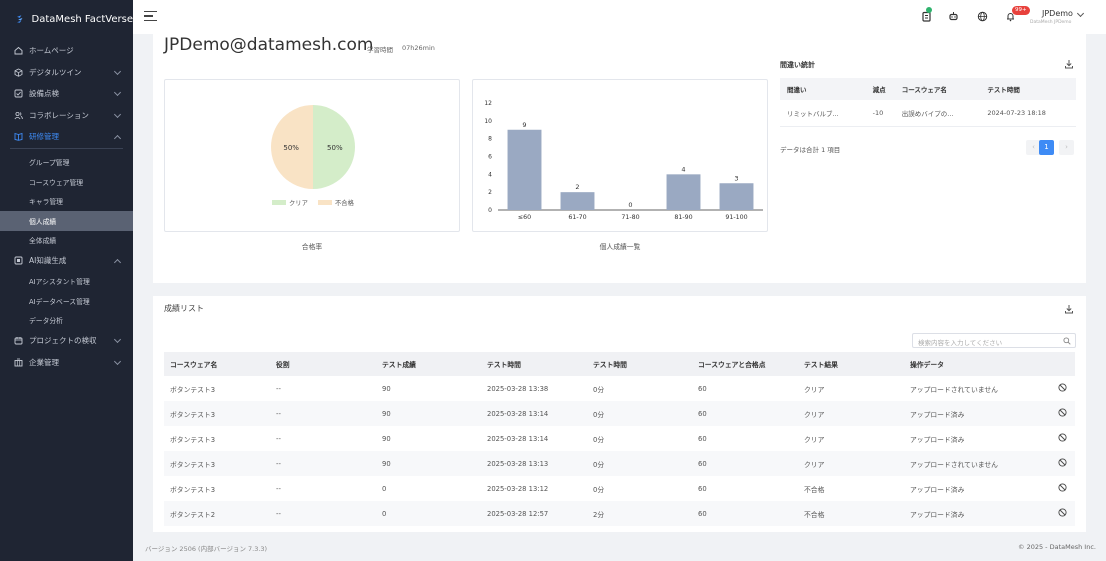 This screenshot has height=561, width=1106. Describe the element at coordinates (490, 157) in the screenshot. I see `y-tick-label: 6` at that location.